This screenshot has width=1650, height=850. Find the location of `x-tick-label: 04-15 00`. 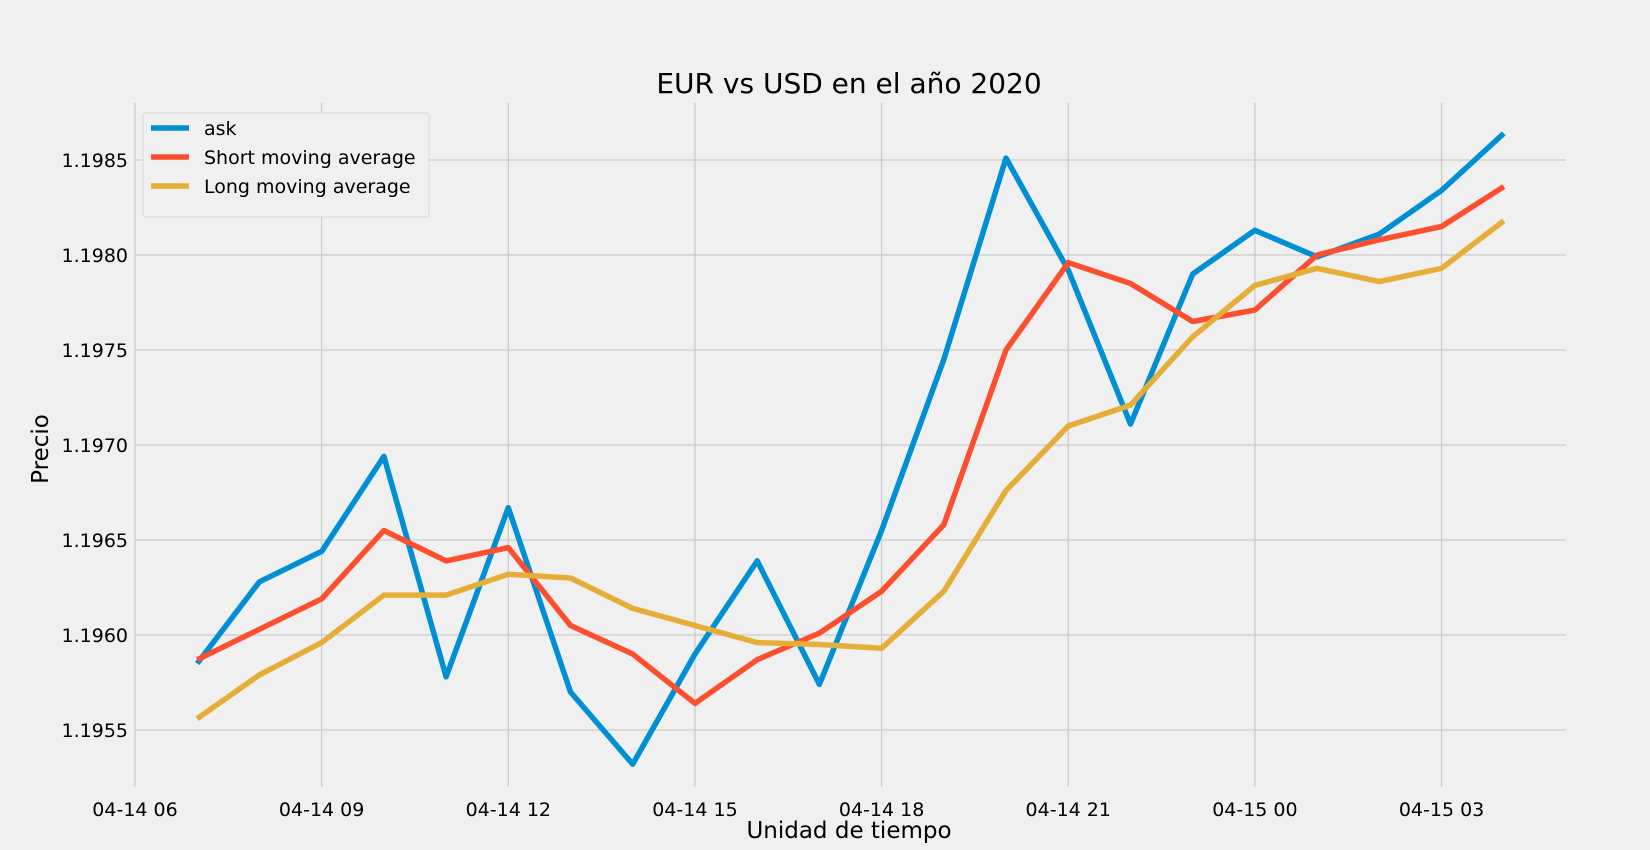

x-tick-label: 04-15 00 is located at coordinates (1254, 810).